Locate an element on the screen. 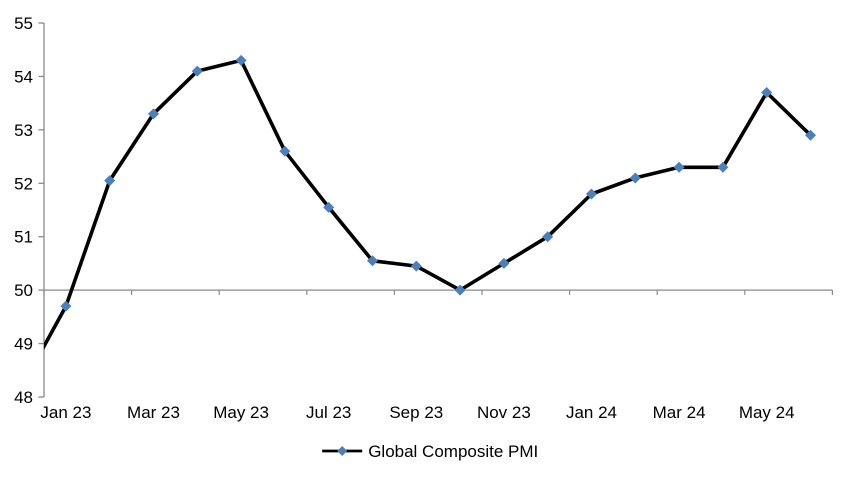  y-tick-label: 49 is located at coordinates (23, 344).